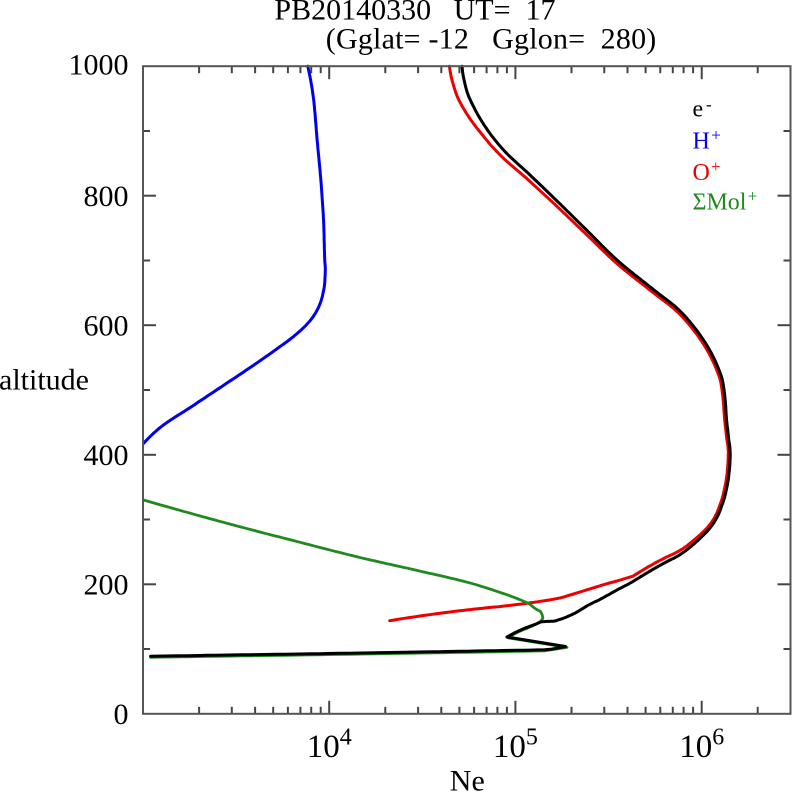 The height and width of the screenshot is (795, 792). Describe the element at coordinates (467, 780) in the screenshot. I see `svg-text: Ne` at that location.